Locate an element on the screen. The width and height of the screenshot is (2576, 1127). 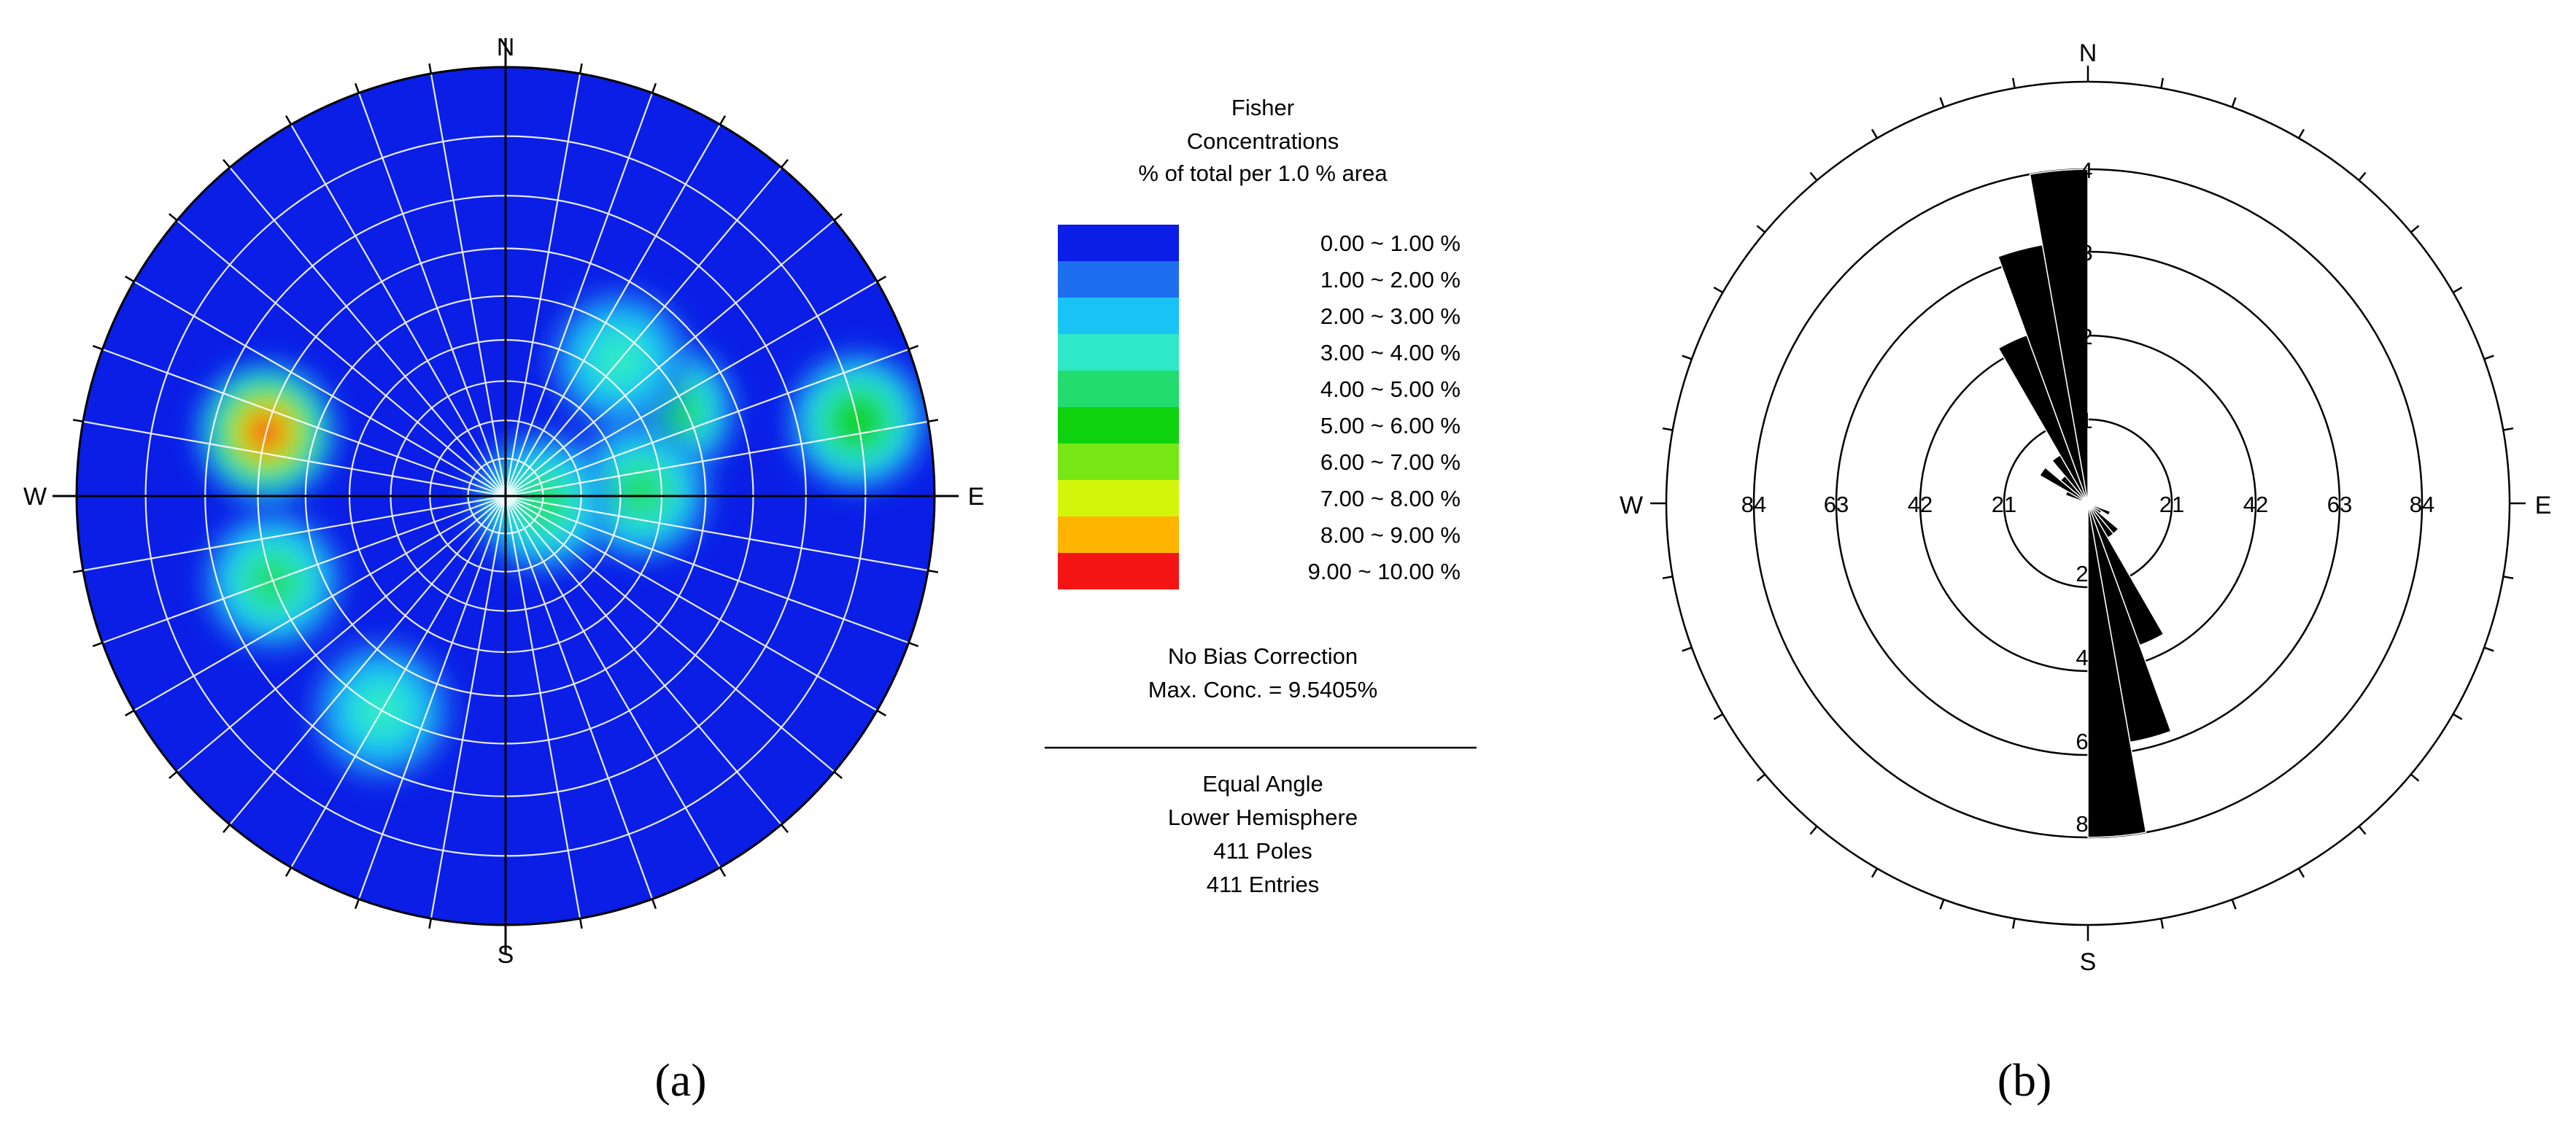
entry-count: 411 Entries is located at coordinates (1263, 884).